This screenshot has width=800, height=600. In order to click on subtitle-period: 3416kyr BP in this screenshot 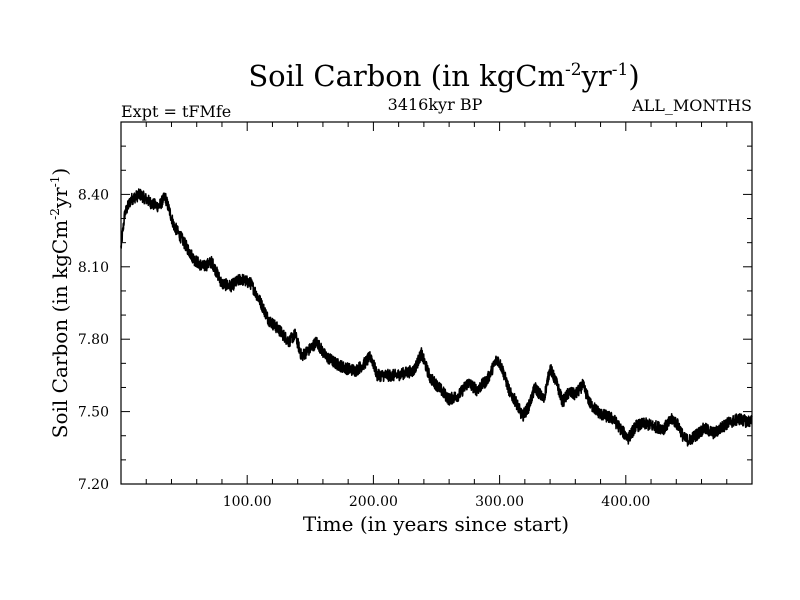, I will do `click(435, 104)`.